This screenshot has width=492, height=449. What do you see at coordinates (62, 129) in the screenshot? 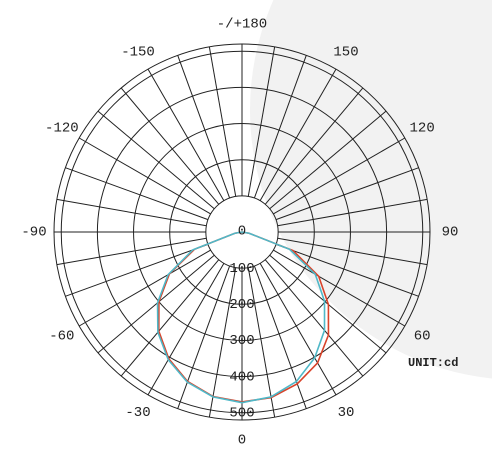
I see `angle-label: -120` at bounding box center [62, 129].